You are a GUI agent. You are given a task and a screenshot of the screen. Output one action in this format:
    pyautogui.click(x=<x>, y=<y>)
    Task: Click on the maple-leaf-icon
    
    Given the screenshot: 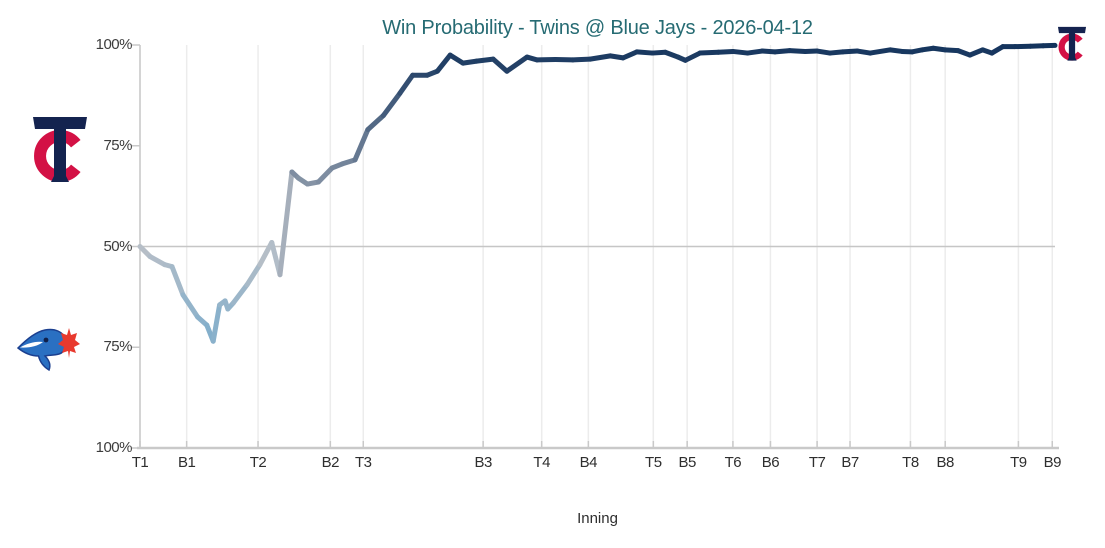 What is the action you would take?
    pyautogui.click(x=69, y=343)
    